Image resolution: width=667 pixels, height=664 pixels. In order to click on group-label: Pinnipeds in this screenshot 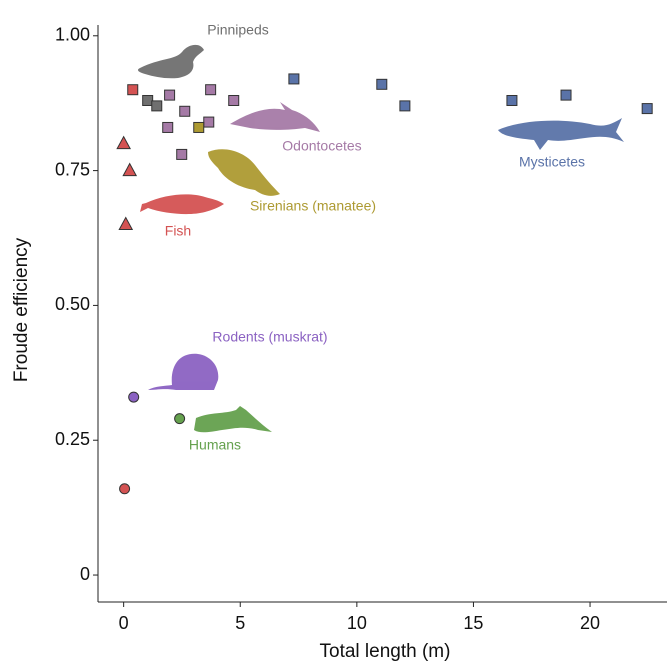, I will do `click(238, 30)`.